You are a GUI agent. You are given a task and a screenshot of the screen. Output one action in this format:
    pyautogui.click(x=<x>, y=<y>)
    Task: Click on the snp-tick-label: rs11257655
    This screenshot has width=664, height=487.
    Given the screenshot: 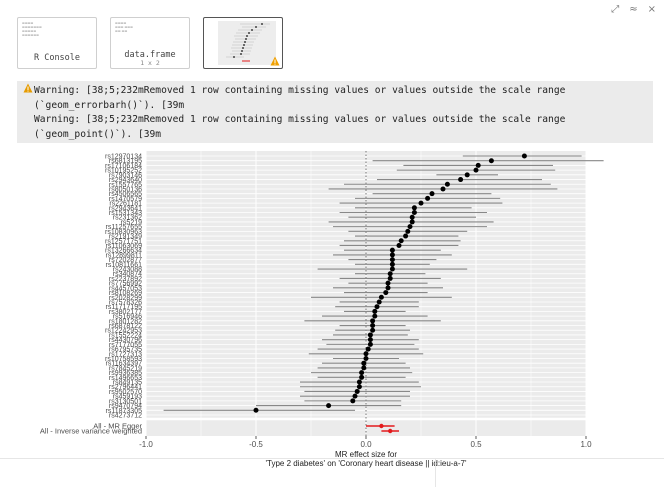 What is the action you would take?
    pyautogui.click(x=124, y=227)
    